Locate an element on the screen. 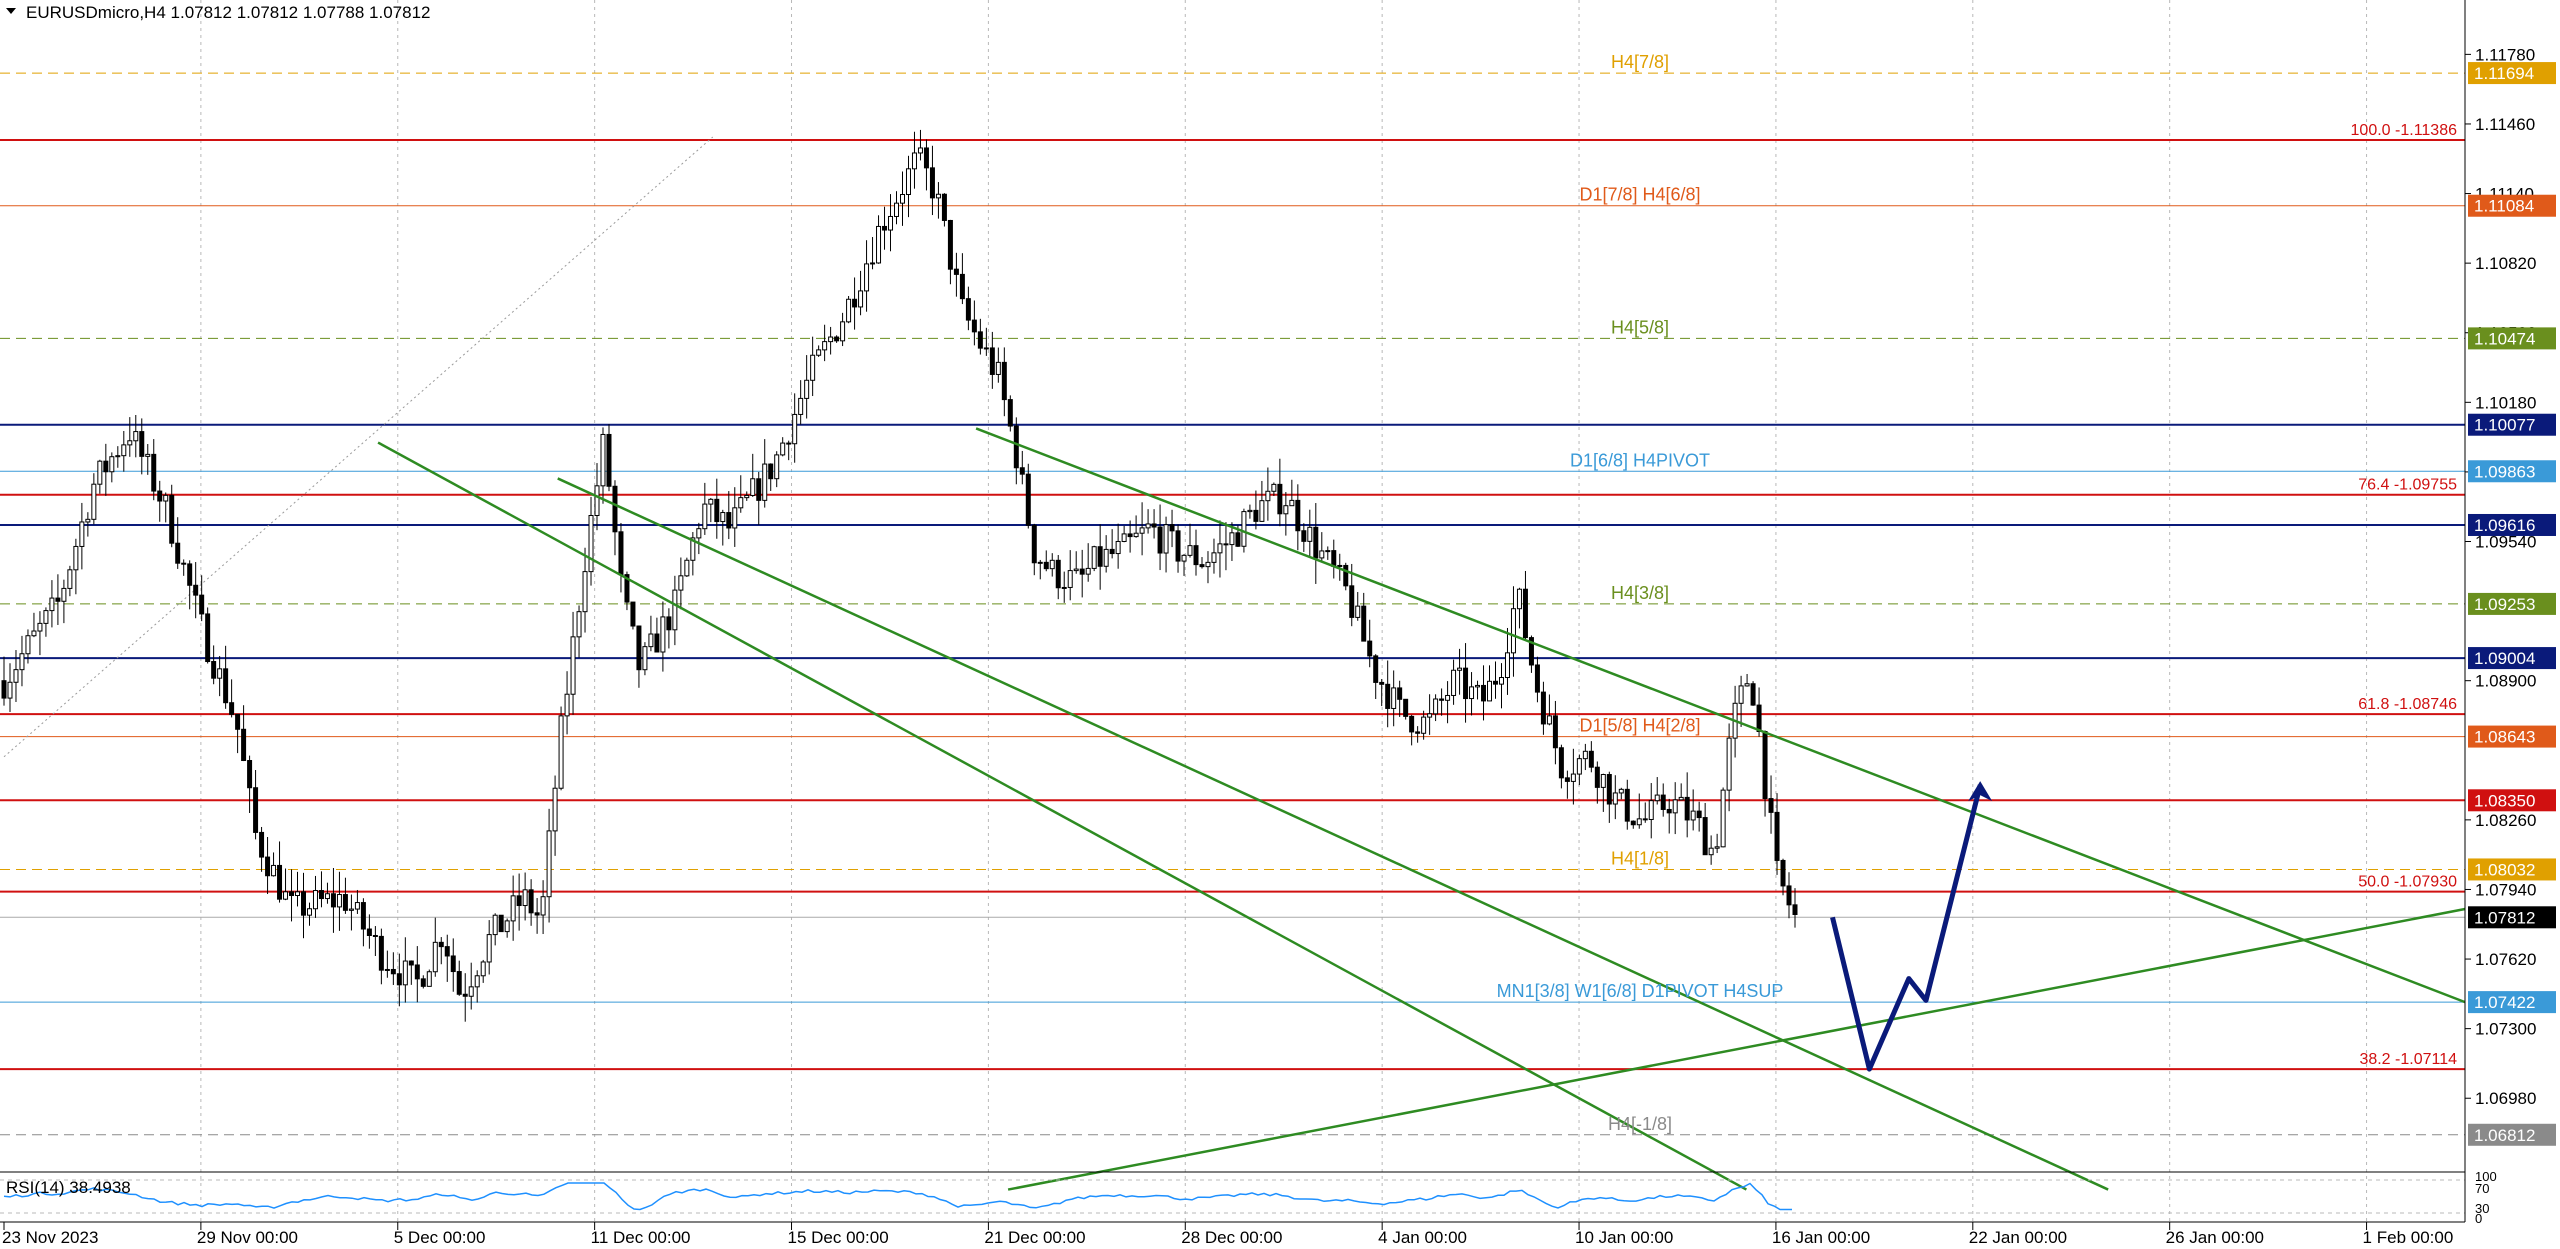  collapse-triangle-icon is located at coordinates (11, 11).